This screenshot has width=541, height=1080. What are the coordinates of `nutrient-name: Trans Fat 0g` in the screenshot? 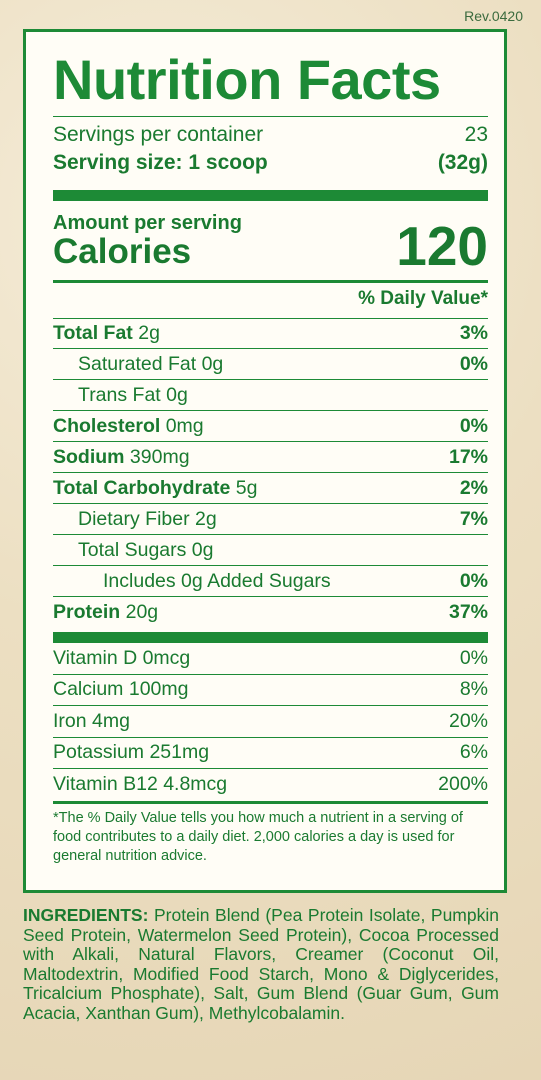 It's located at (133, 394).